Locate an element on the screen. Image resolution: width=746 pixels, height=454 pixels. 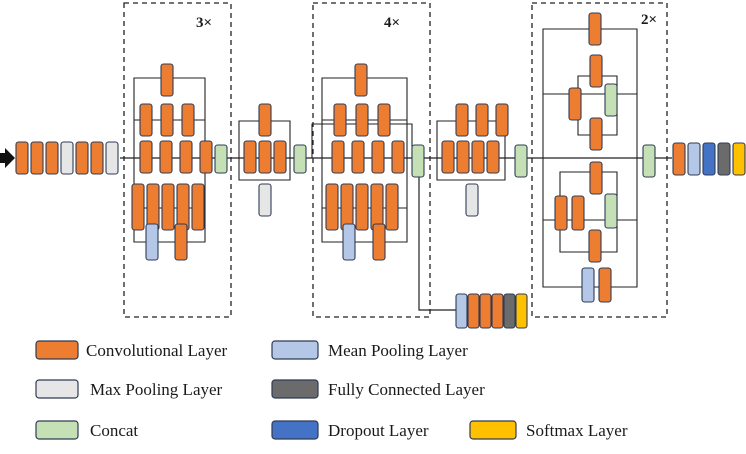
legend-label-maxpool: Max Pooling Layer is located at coordinates (156, 389).